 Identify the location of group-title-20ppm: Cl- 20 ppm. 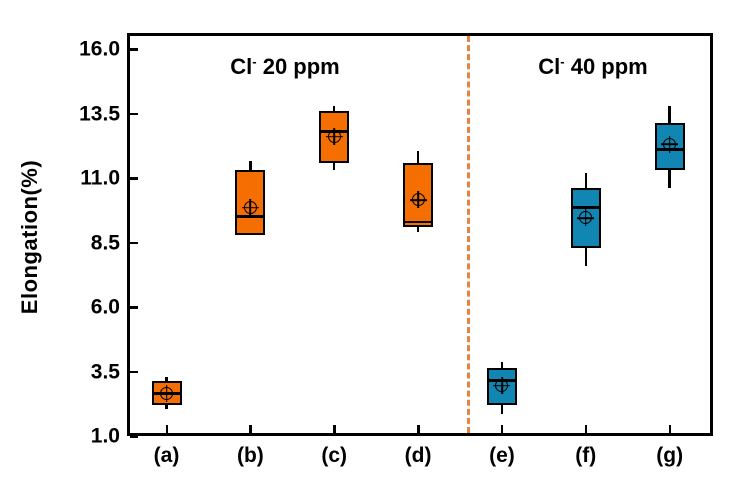
(284, 67).